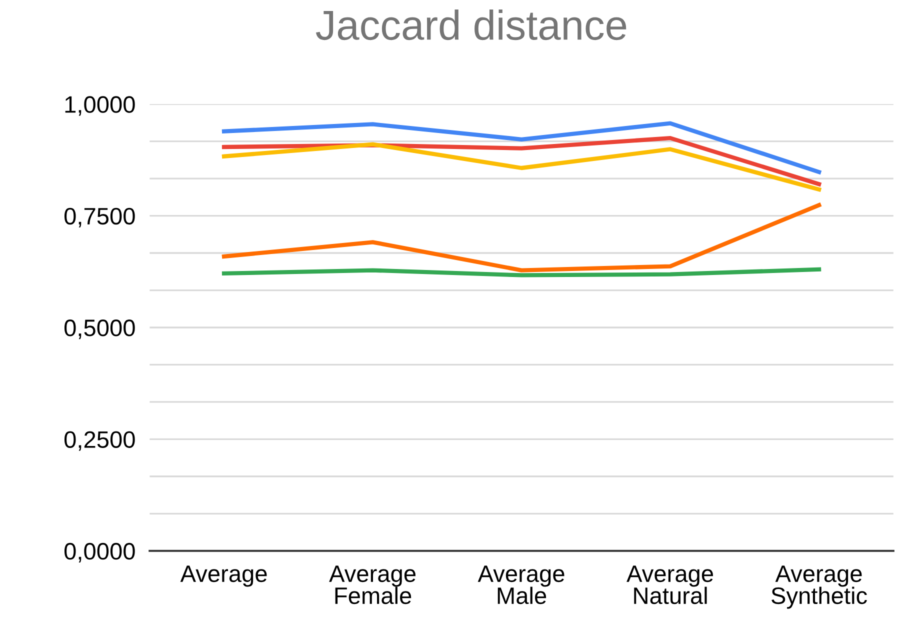 This screenshot has height=631, width=907. I want to click on x-tick-label: Average Male, so click(521, 585).